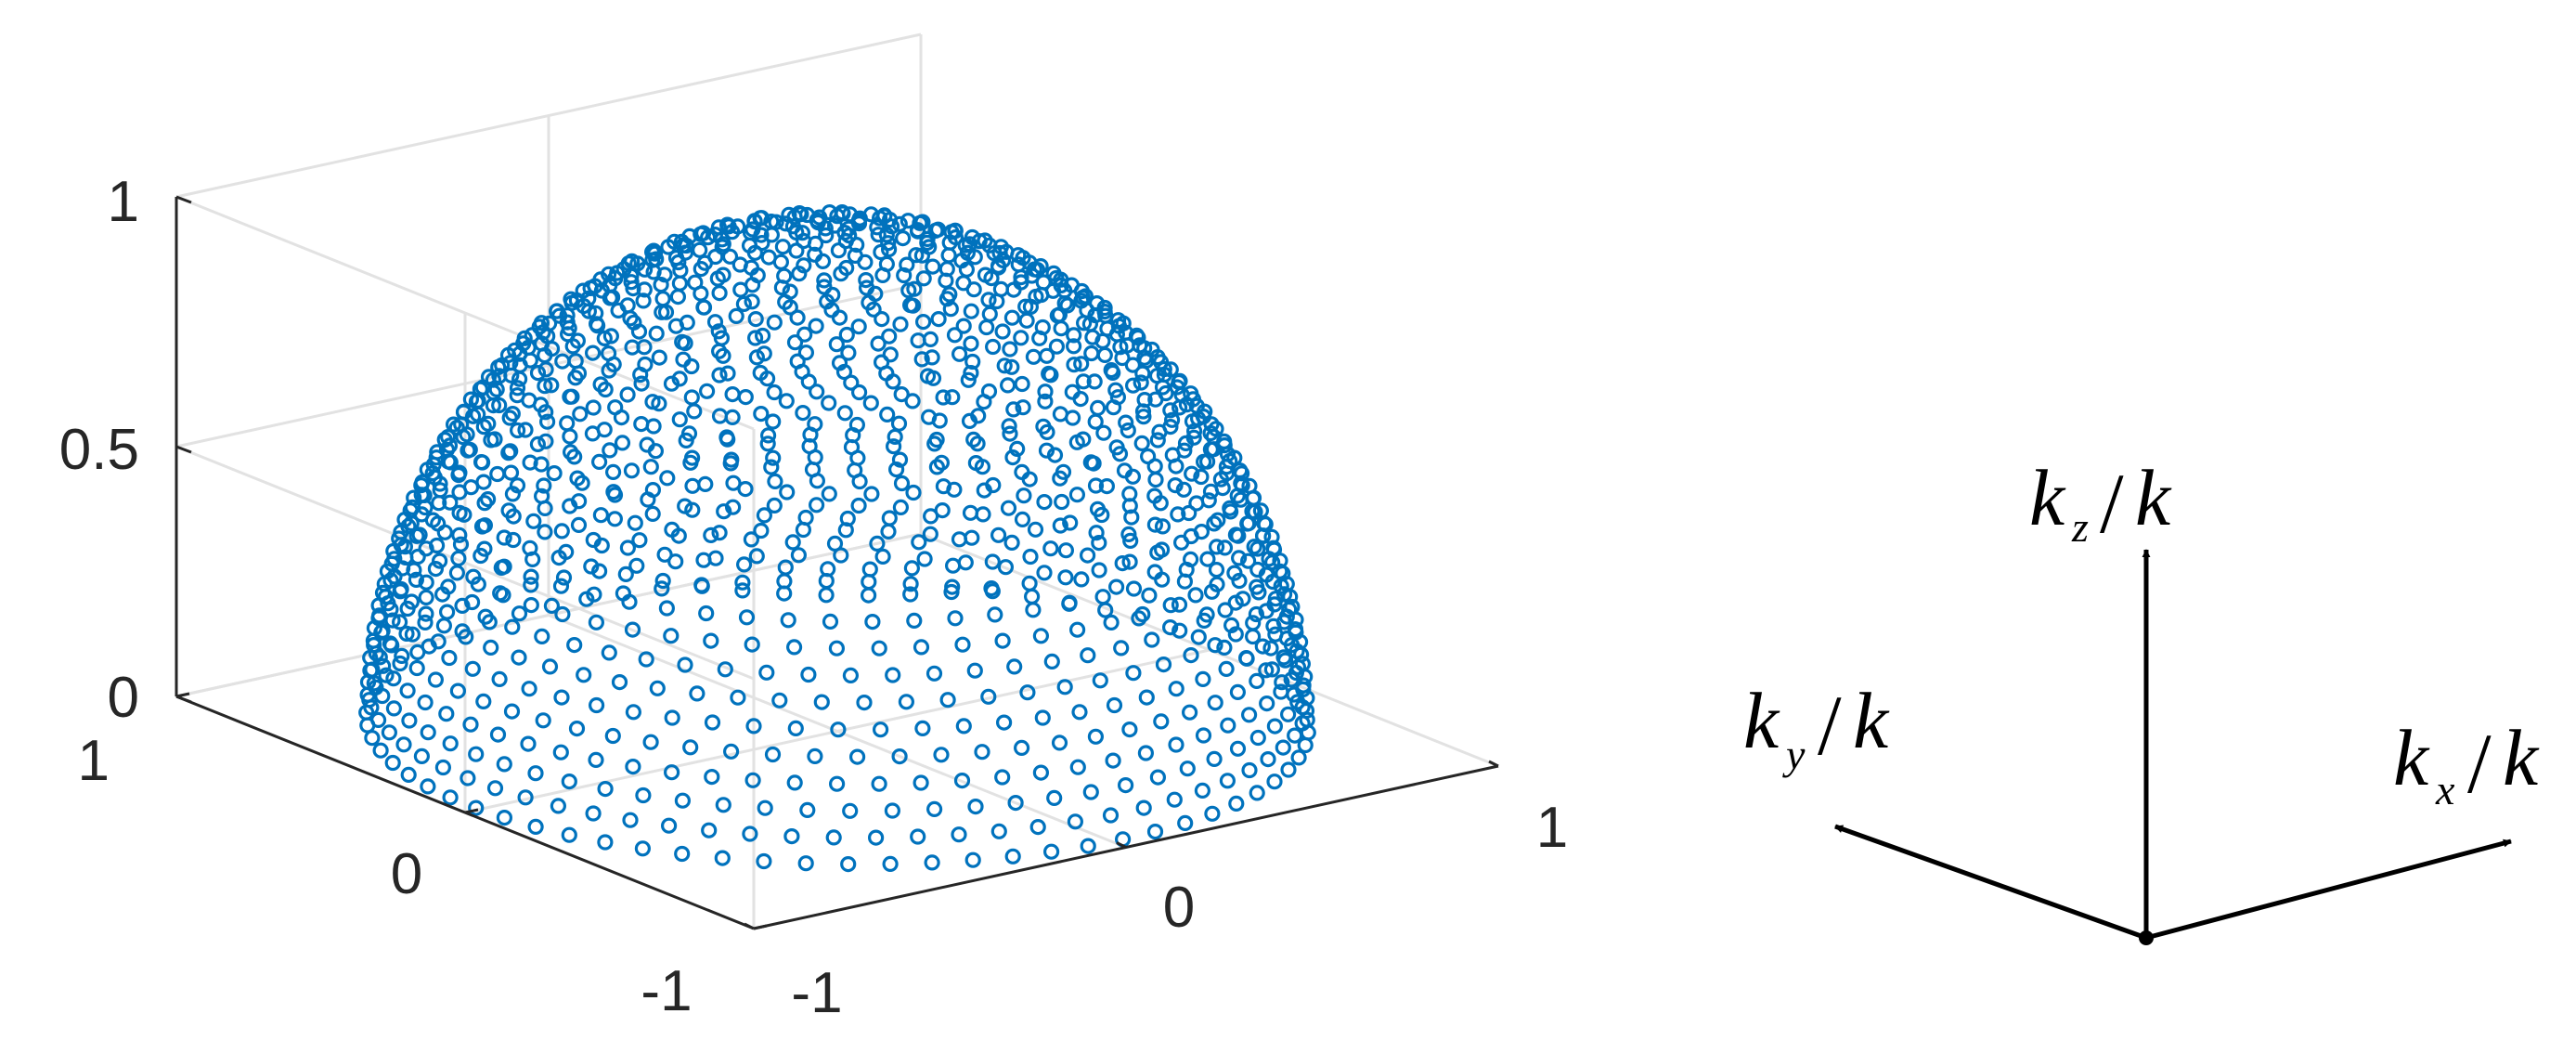 Image resolution: width=2576 pixels, height=1040 pixels. Describe the element at coordinates (2080, 527) in the screenshot. I see `svg-text: z` at that location.